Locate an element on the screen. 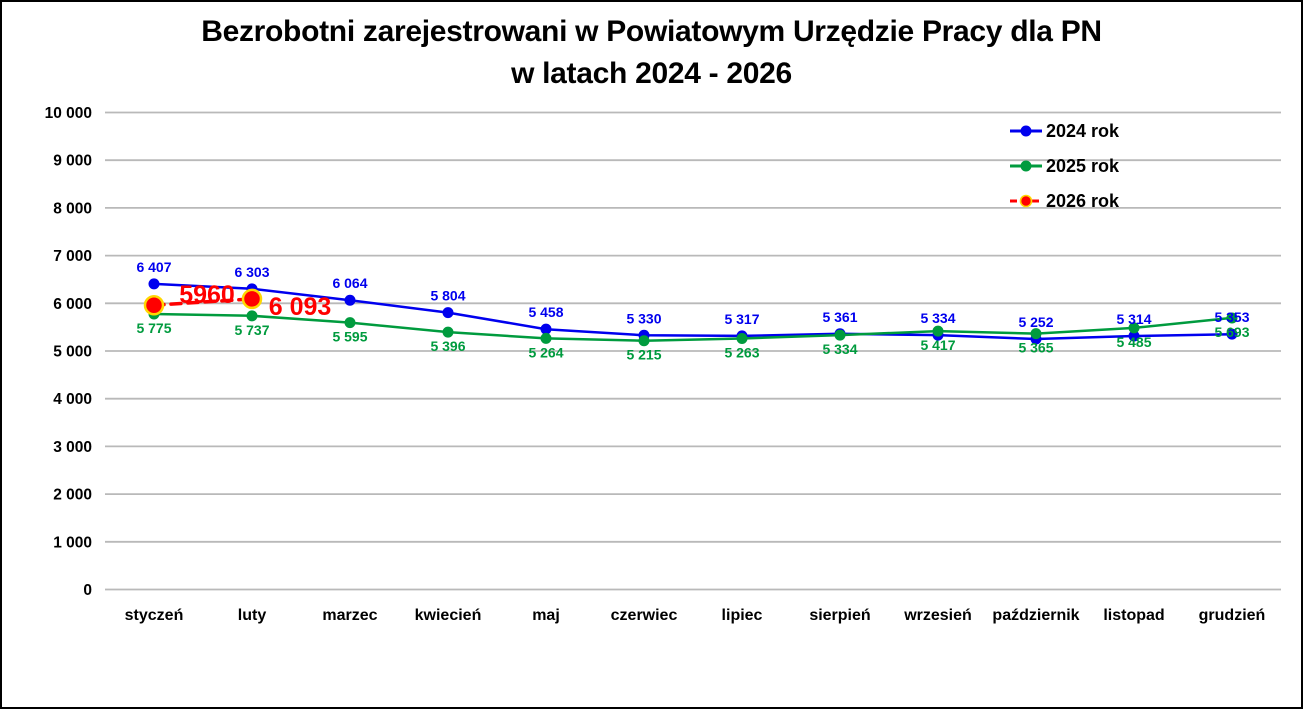 Image resolution: width=1303 pixels, height=709 pixels. y-tick-label: 4 000 is located at coordinates (72, 399).